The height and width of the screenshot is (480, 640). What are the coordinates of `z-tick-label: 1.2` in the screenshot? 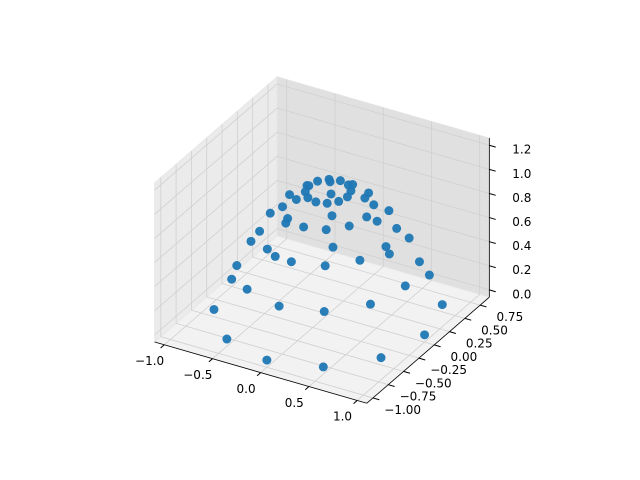 It's located at (521, 150).